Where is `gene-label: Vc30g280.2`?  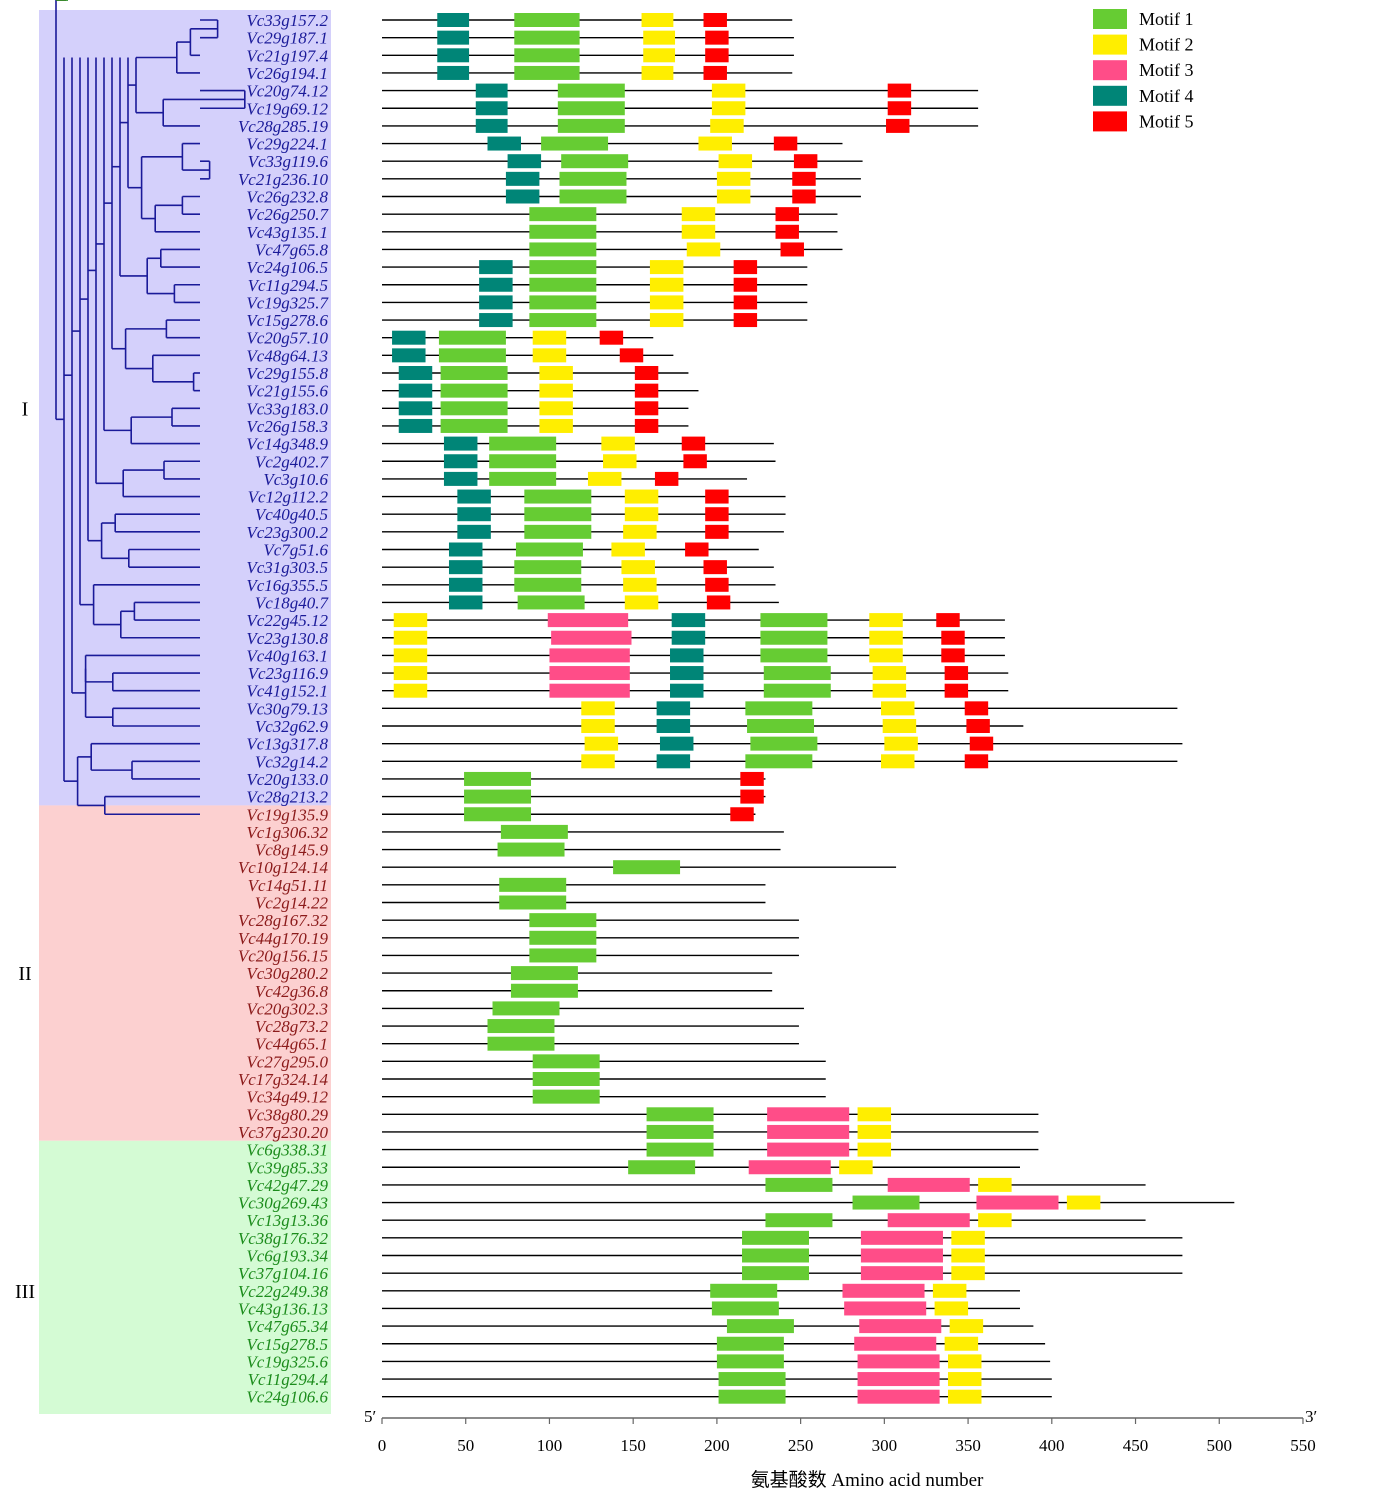 gene-label: Vc30g280.2 is located at coordinates (287, 973).